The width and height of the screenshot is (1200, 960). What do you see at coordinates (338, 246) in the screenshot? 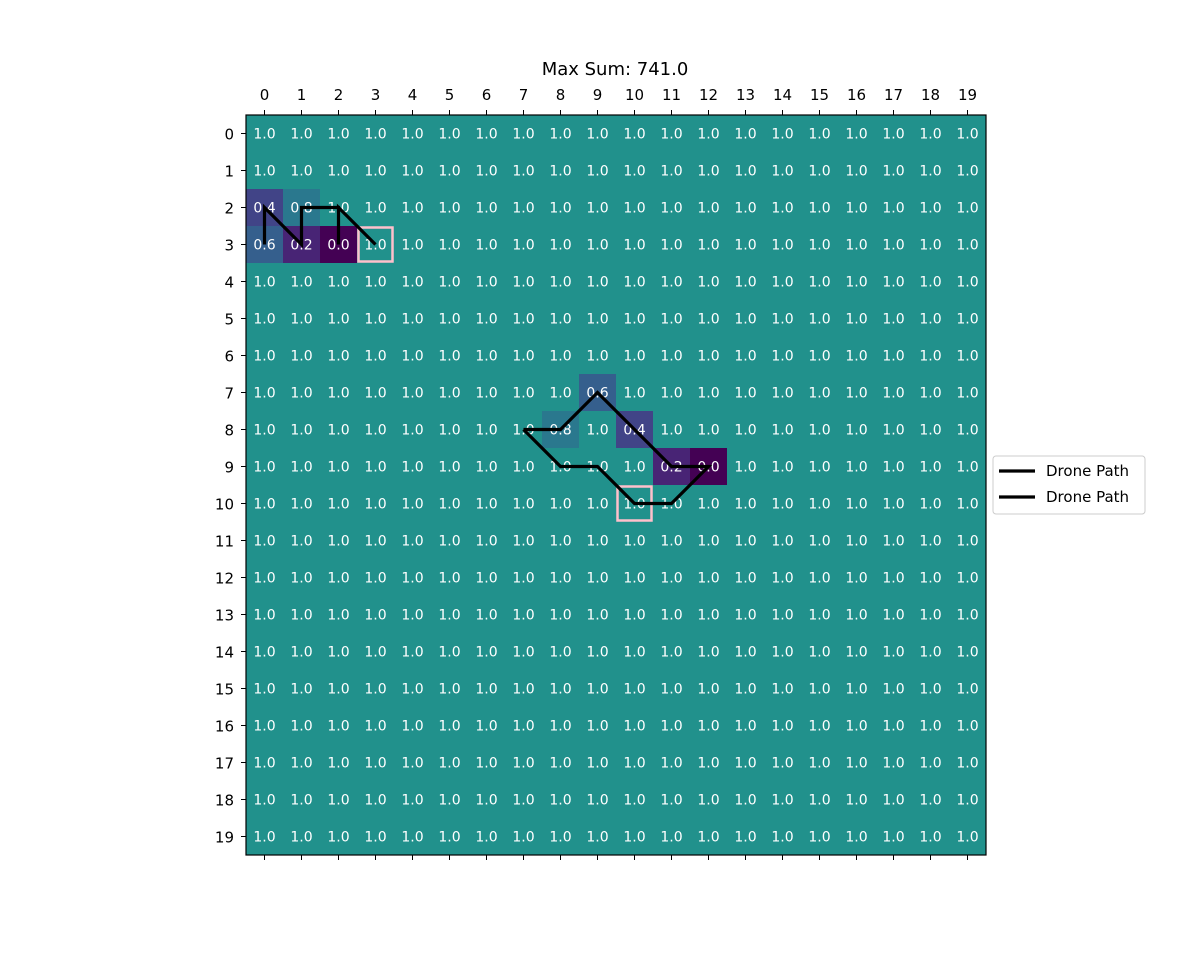
I see `cell-value-label: 0.0` at bounding box center [338, 246].